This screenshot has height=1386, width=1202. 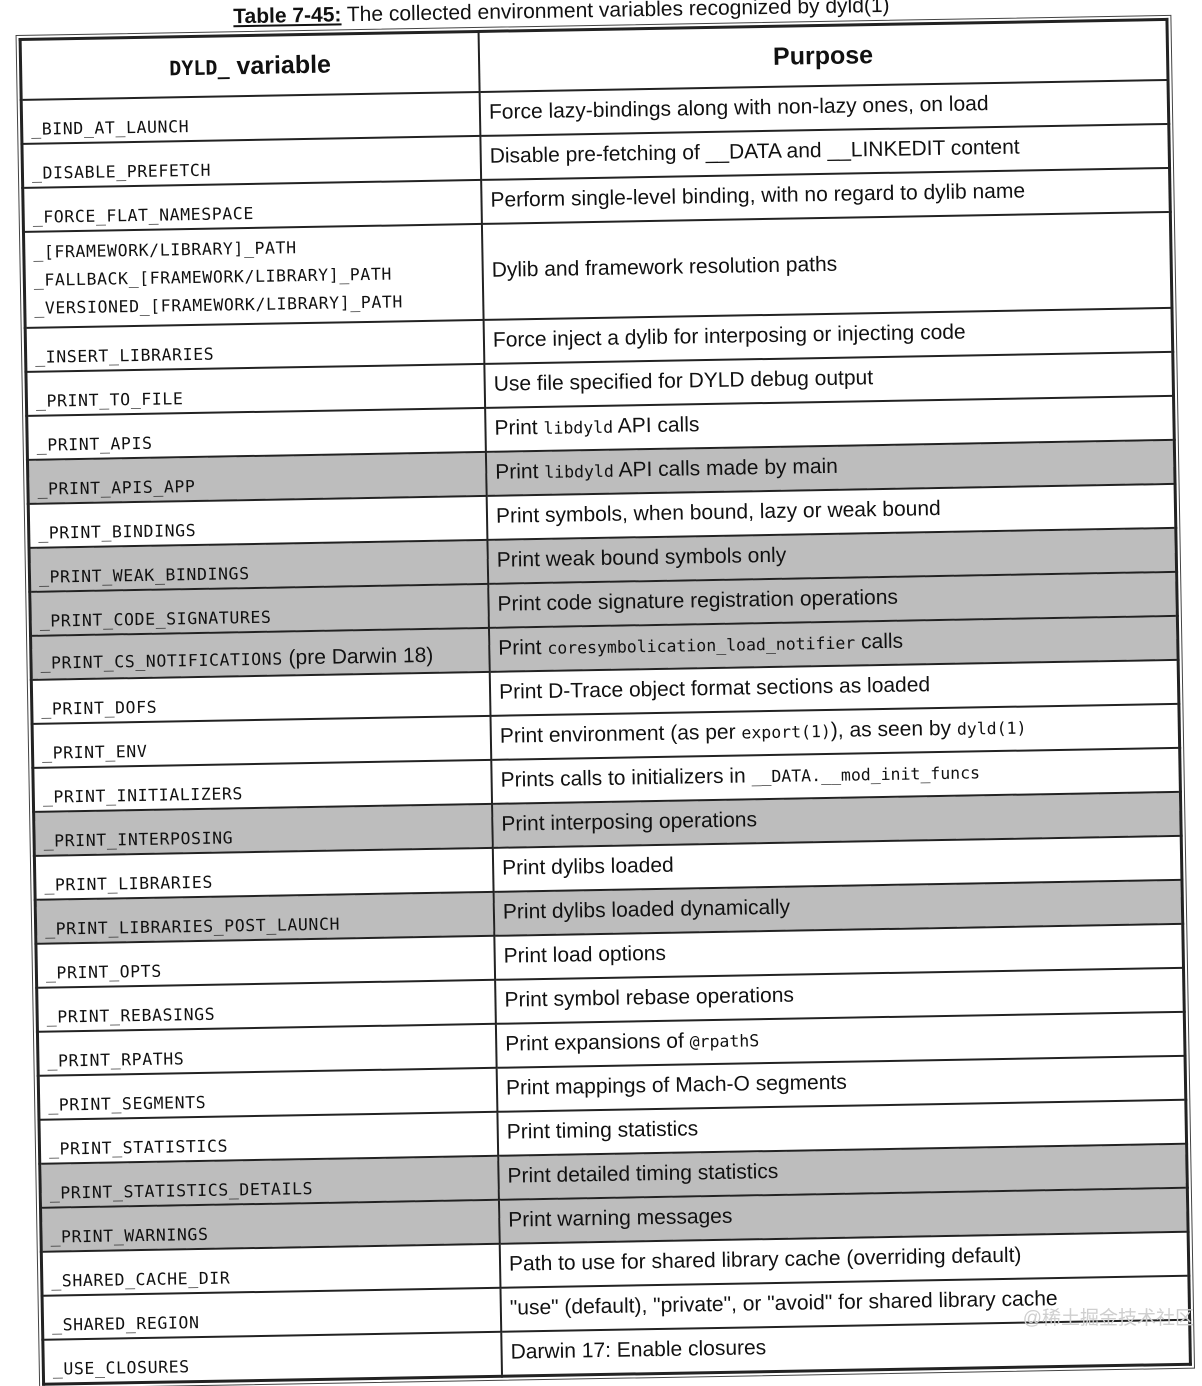 I want to click on variable-name: _PRINT_CS_NOTIFICATIONS, so click(x=161, y=661).